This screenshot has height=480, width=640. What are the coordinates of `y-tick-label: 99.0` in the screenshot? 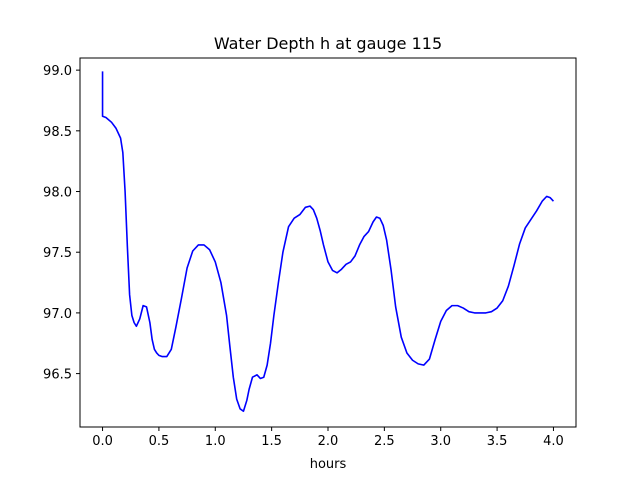 It's located at (57, 71).